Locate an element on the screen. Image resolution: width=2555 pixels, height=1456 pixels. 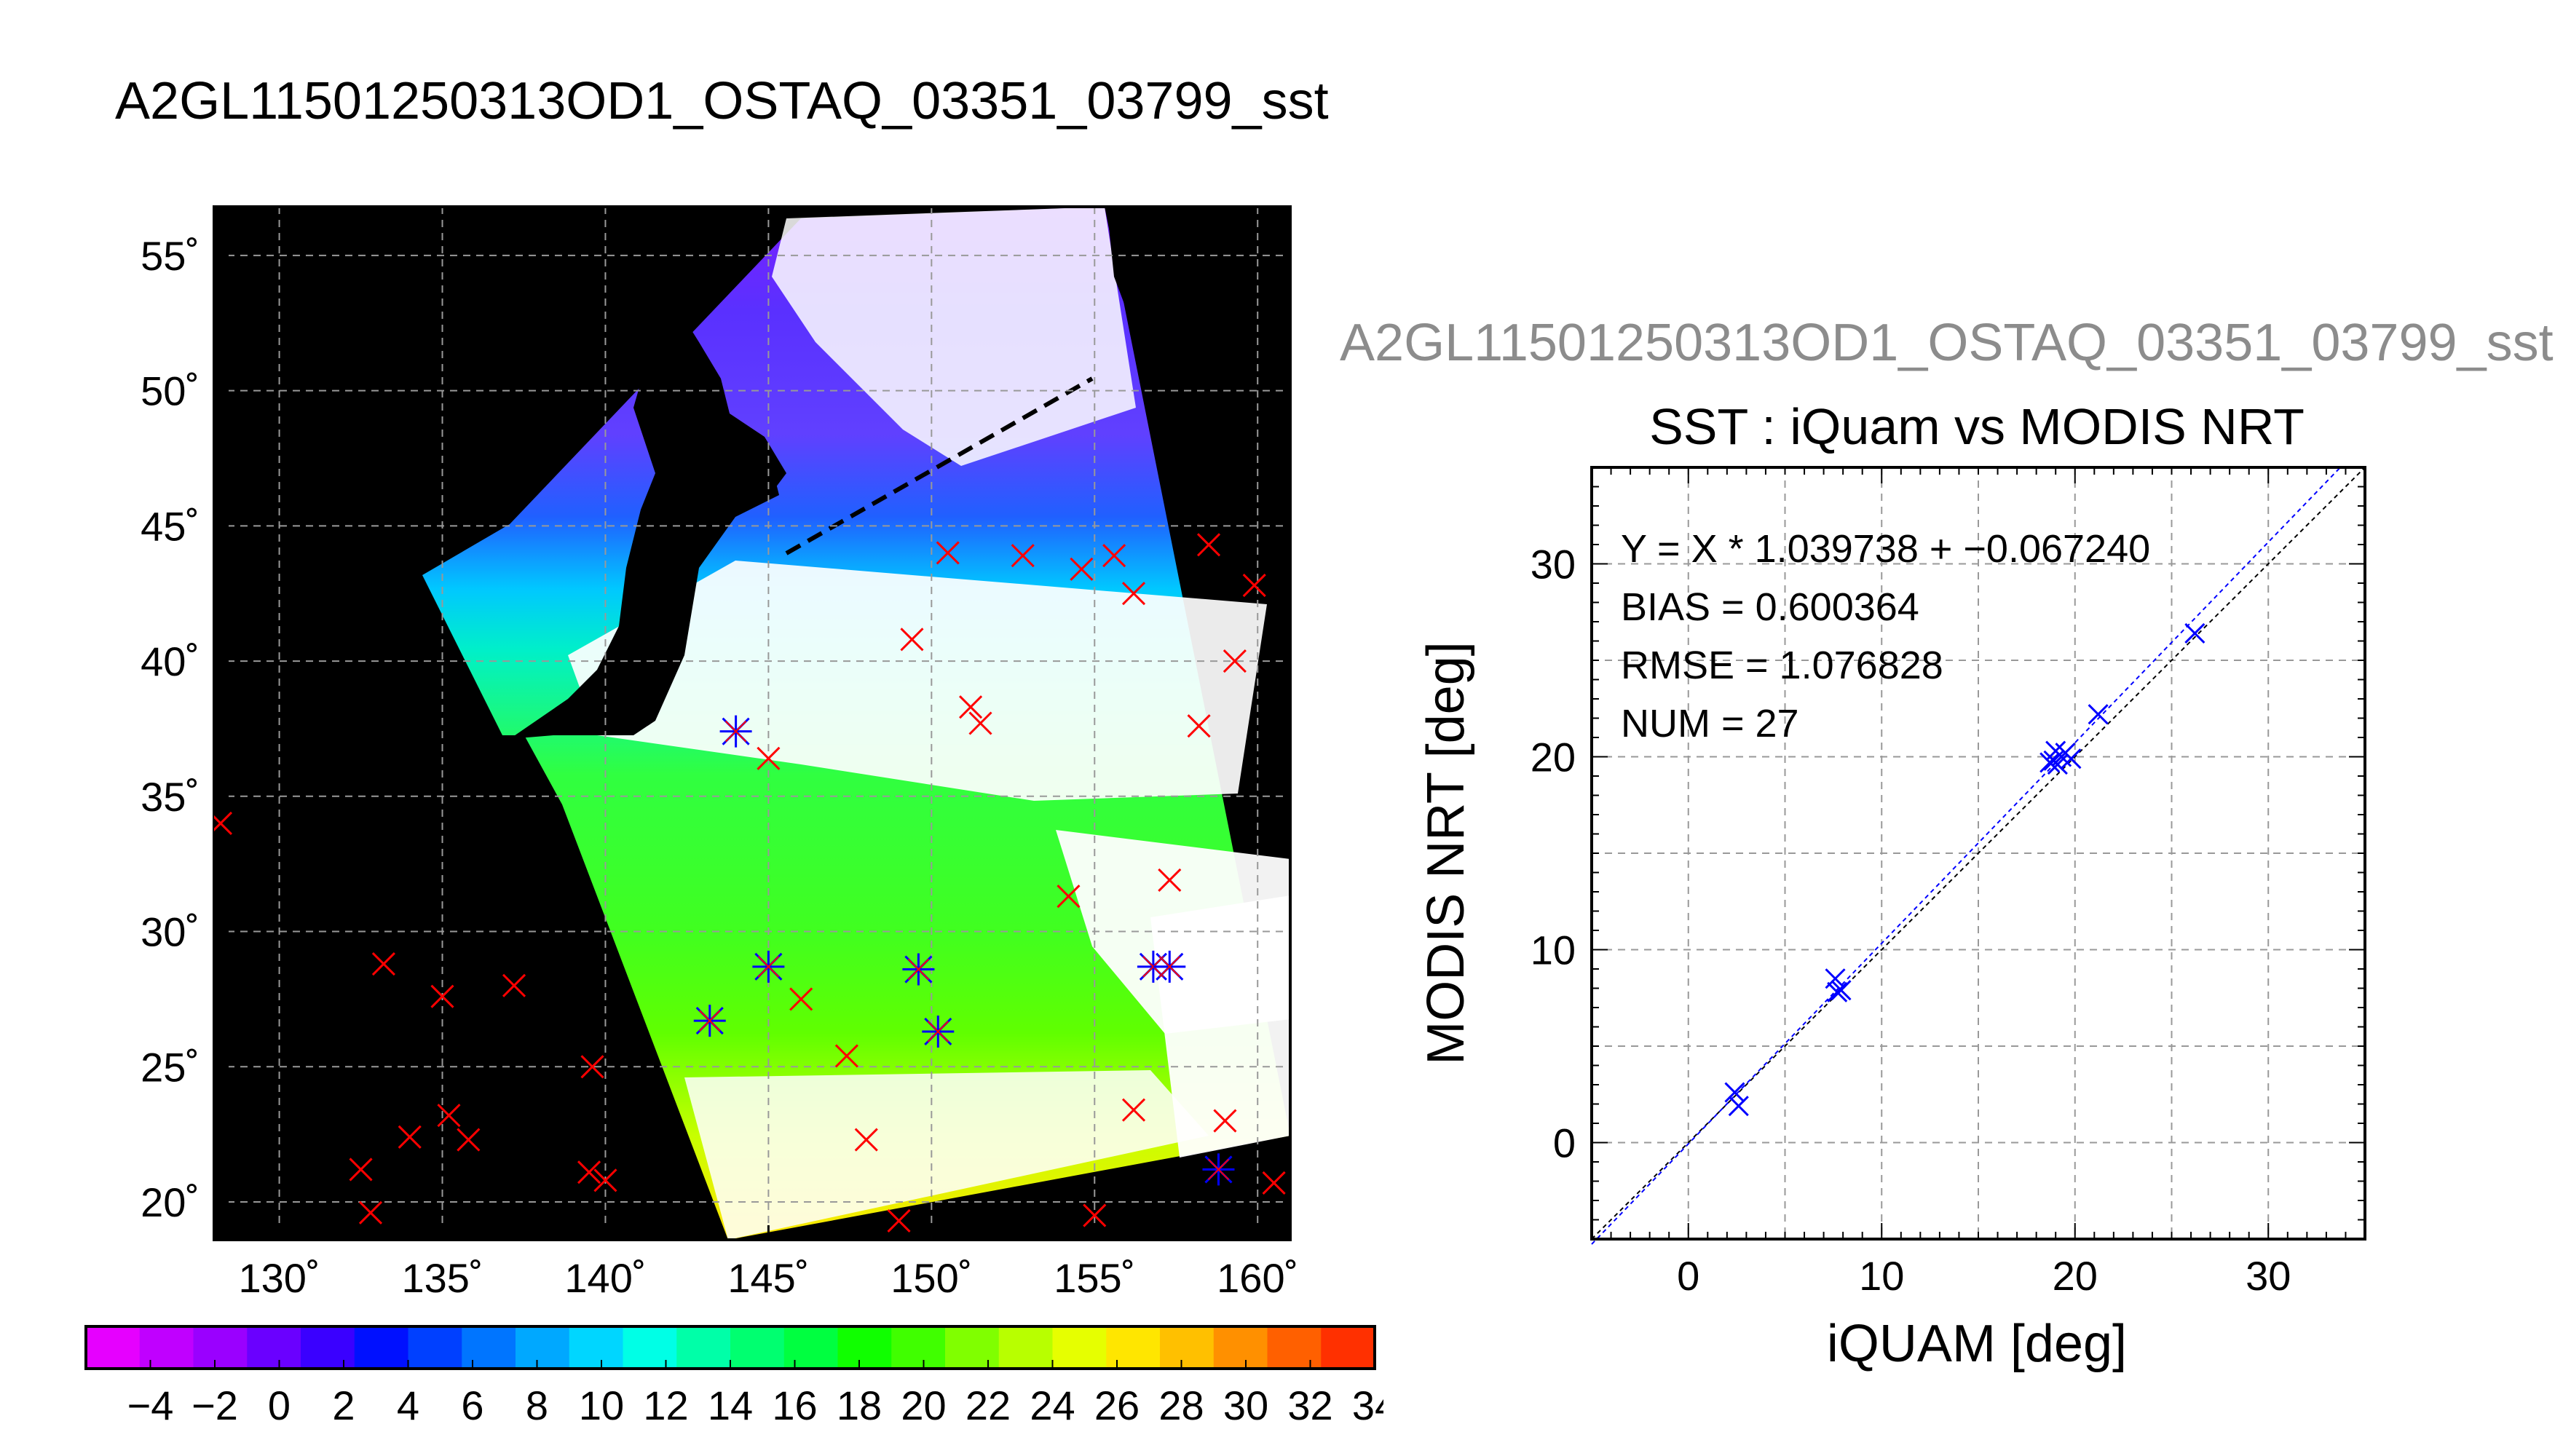
map-tick-label-lon: 135˚ is located at coordinates (442, 1278).